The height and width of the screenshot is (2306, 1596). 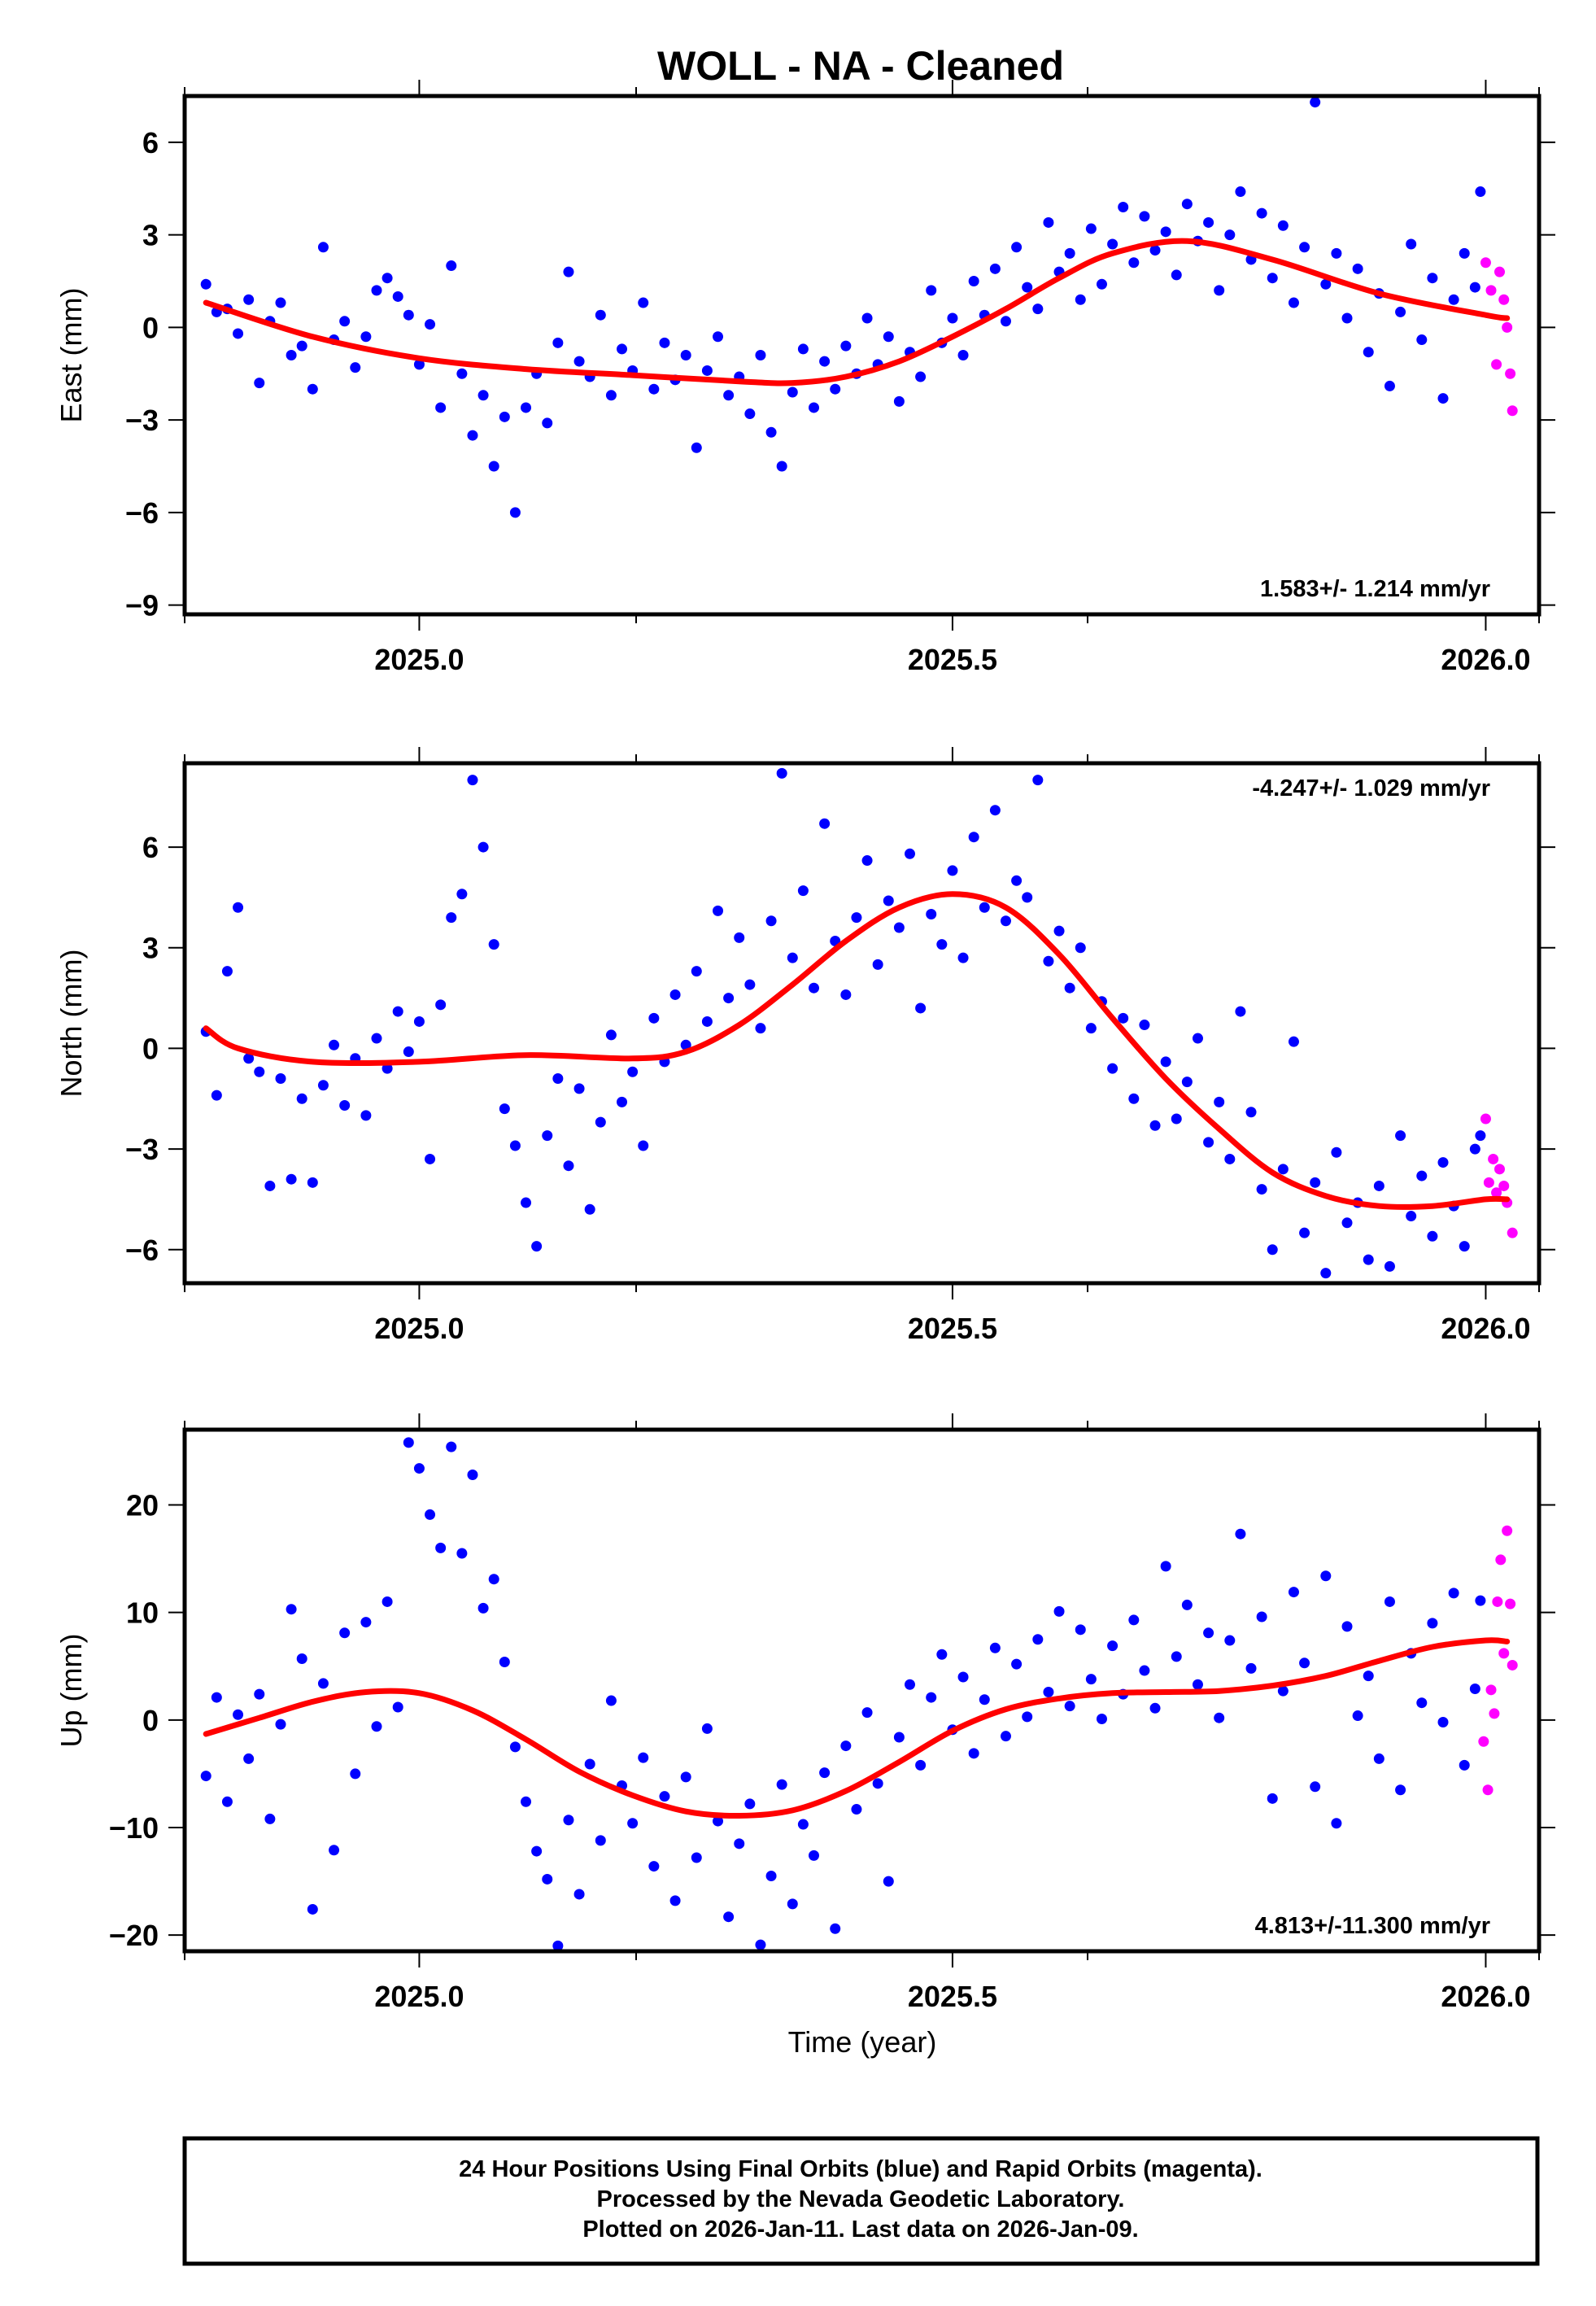 What do you see at coordinates (142, 605) in the screenshot?
I see `east-y-tick-label: −9` at bounding box center [142, 605].